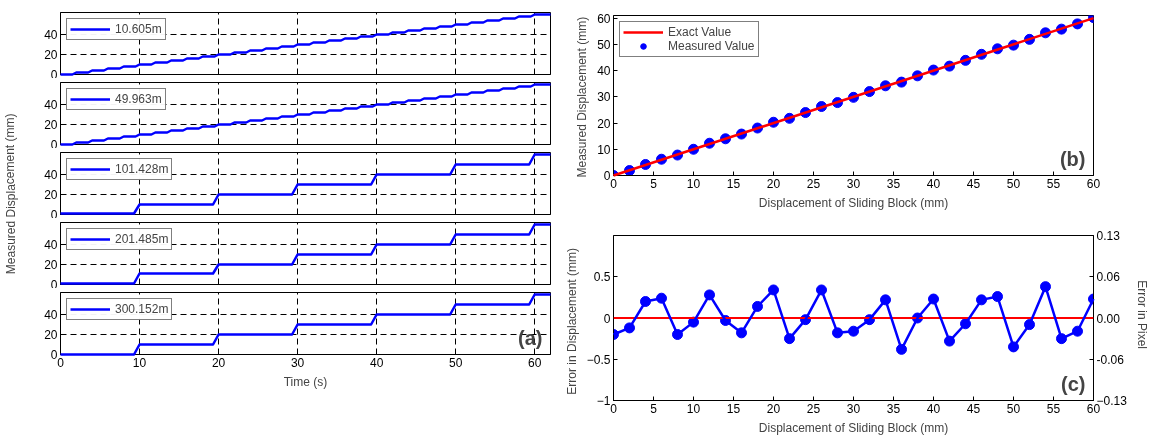  Describe the element at coordinates (604, 97) in the screenshot. I see `y-tick-label: 30` at that location.